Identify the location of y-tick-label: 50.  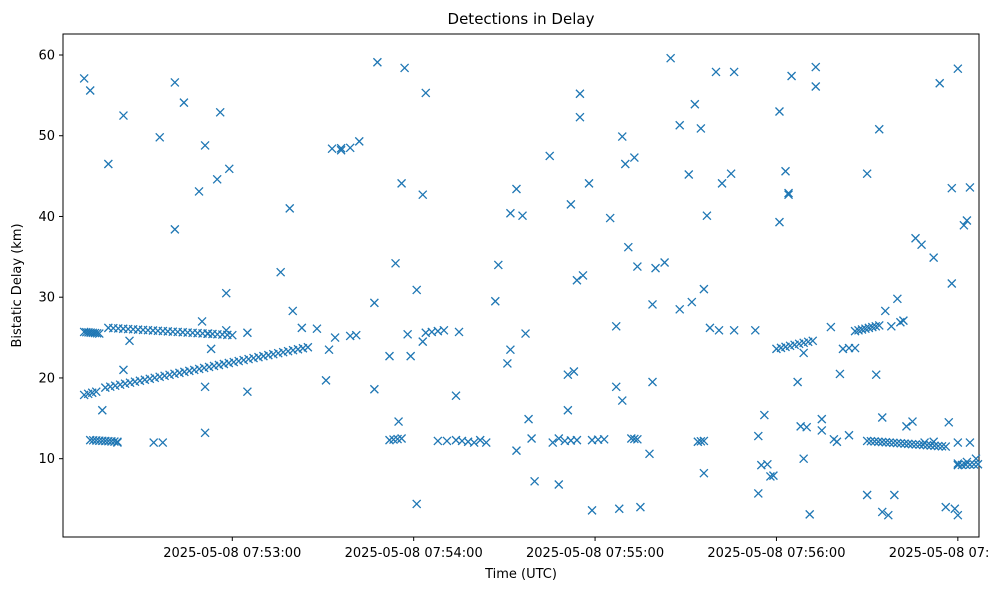
(46, 136).